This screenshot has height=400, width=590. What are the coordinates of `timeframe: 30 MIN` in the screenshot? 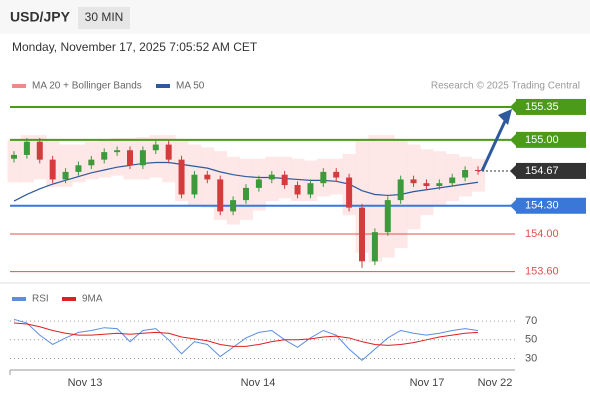 It's located at (104, 17).